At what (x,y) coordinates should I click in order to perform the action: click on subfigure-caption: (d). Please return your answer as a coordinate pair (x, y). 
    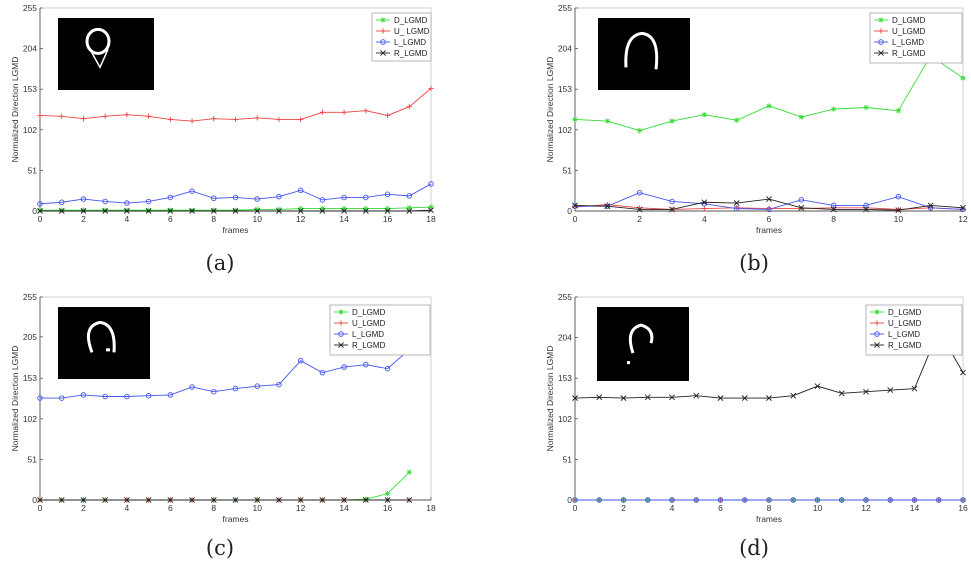
    Looking at the image, I should click on (754, 548).